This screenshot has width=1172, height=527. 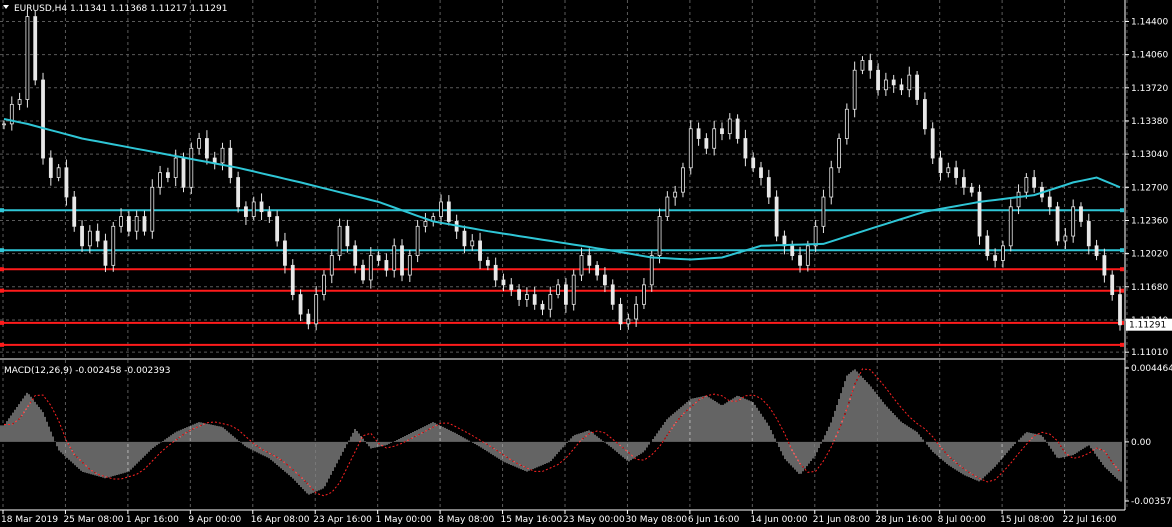 I want to click on time-tick-label: 8 Jul 00:00, so click(x=962, y=520).